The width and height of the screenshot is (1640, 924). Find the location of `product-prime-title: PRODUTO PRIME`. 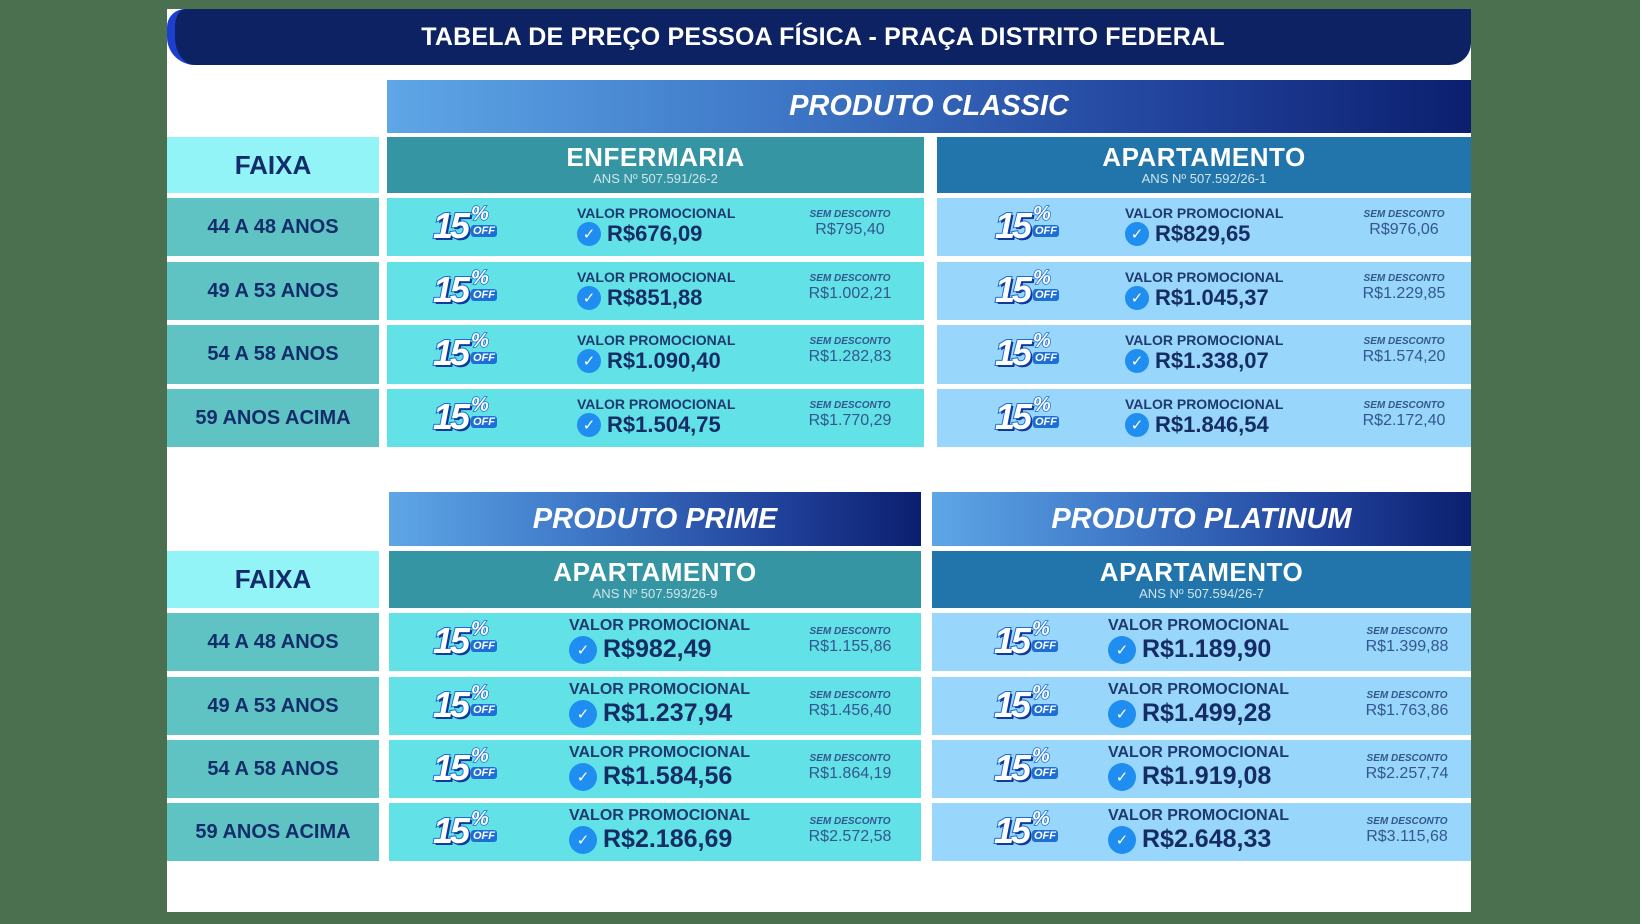

product-prime-title: PRODUTO PRIME is located at coordinates (655, 519).